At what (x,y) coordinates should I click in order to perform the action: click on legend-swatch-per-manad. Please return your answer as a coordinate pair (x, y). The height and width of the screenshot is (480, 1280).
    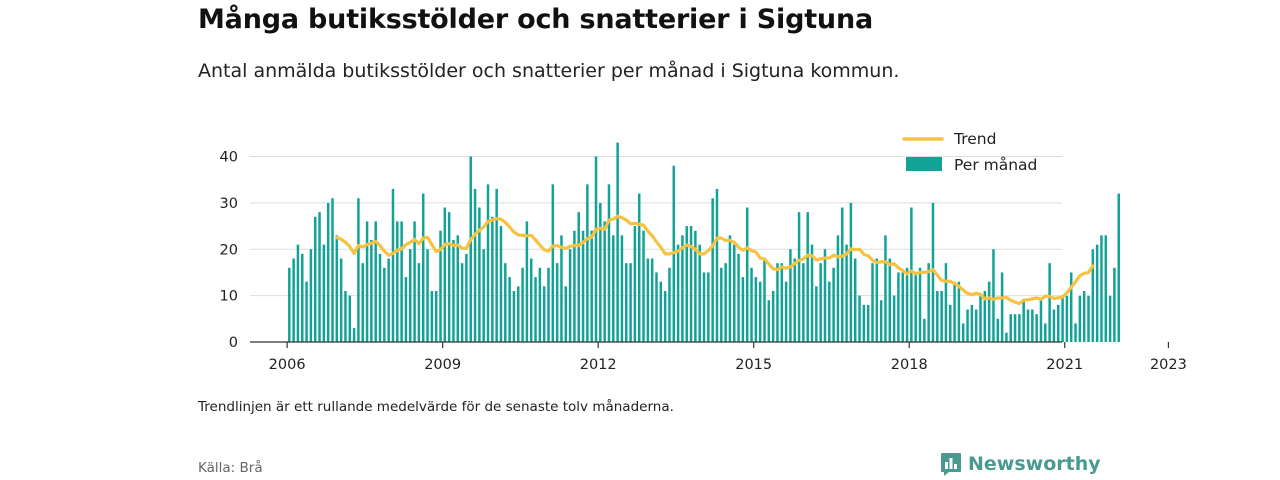
    Looking at the image, I should click on (924, 164).